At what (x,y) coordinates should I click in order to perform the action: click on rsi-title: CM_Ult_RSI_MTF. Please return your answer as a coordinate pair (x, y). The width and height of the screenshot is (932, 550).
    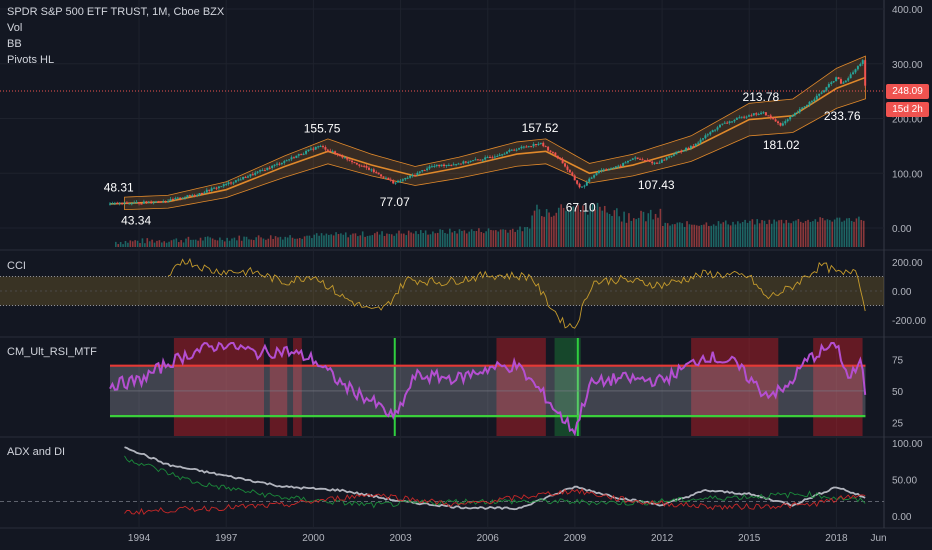
    Looking at the image, I should click on (52, 352).